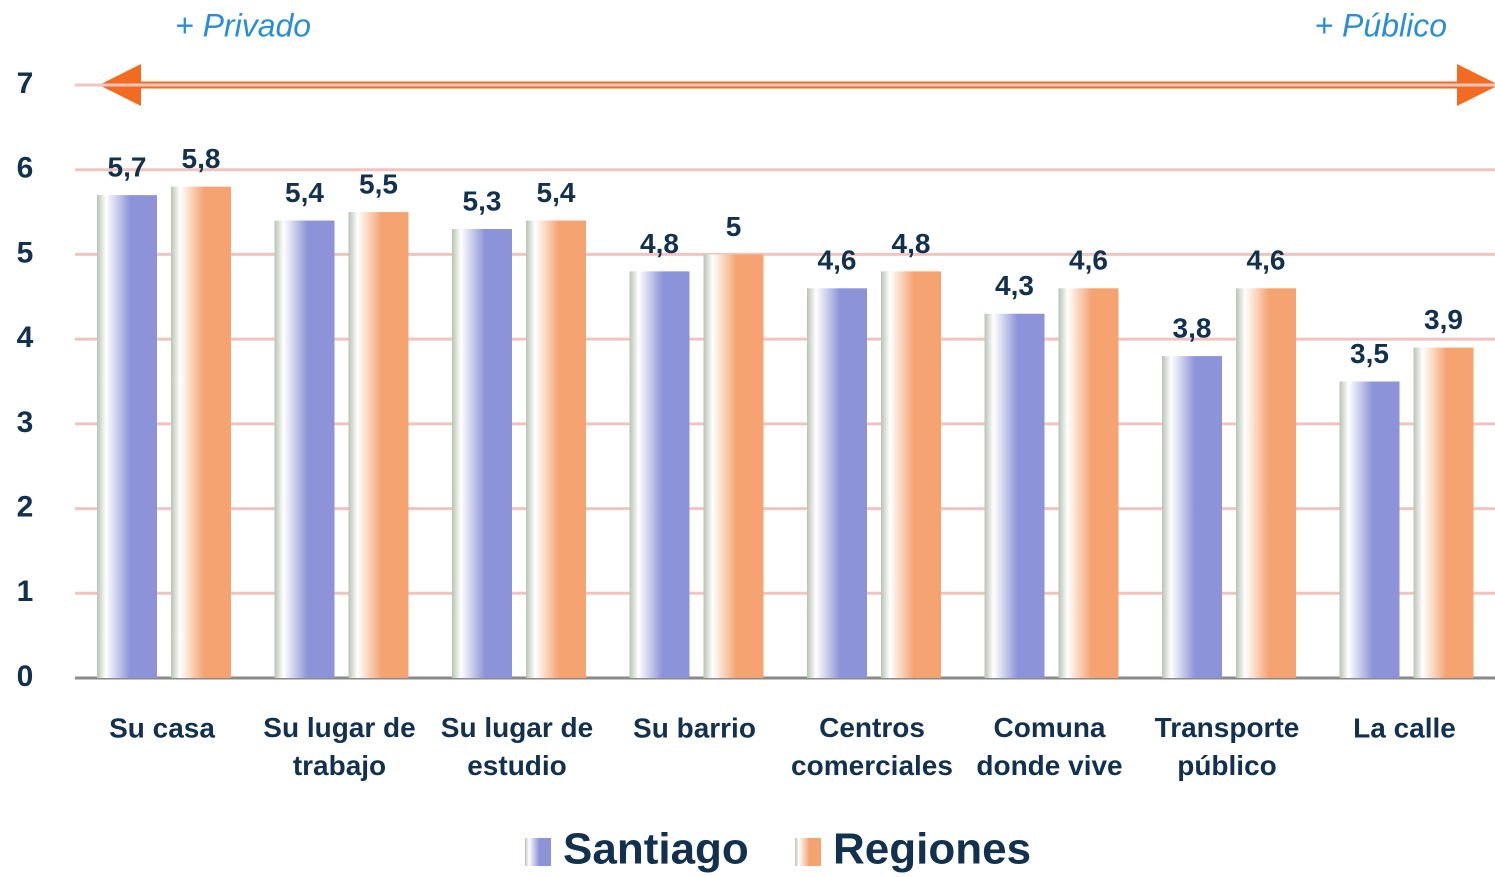 This screenshot has width=1495, height=877. Describe the element at coordinates (734, 226) in the screenshot. I see `value-label: 5` at that location.